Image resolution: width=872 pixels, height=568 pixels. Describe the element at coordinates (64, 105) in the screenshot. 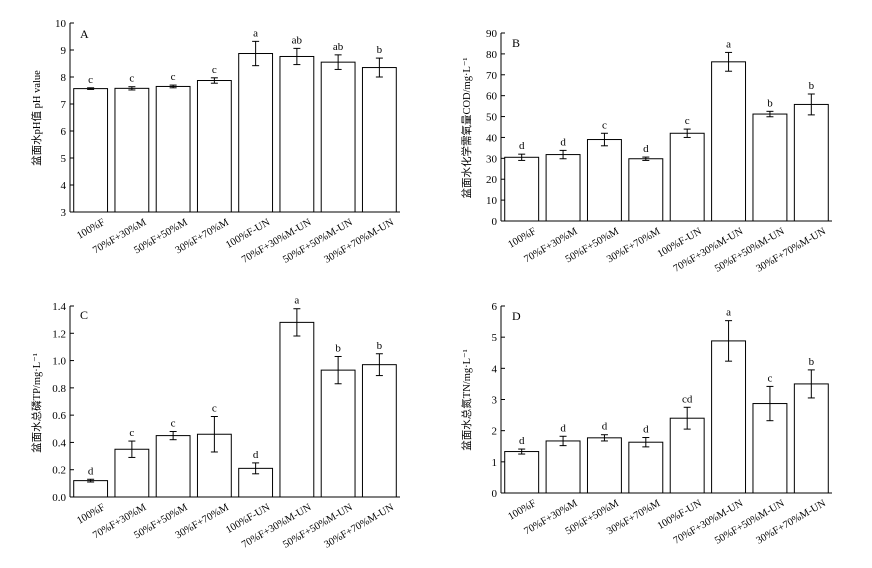

I see `y-tick-label: 7` at that location.